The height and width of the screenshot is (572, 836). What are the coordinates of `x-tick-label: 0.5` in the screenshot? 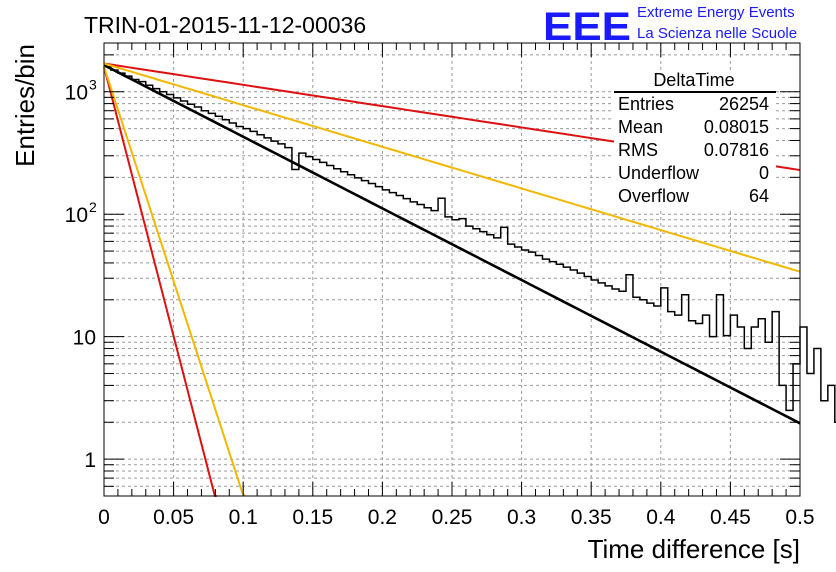 It's located at (799, 517).